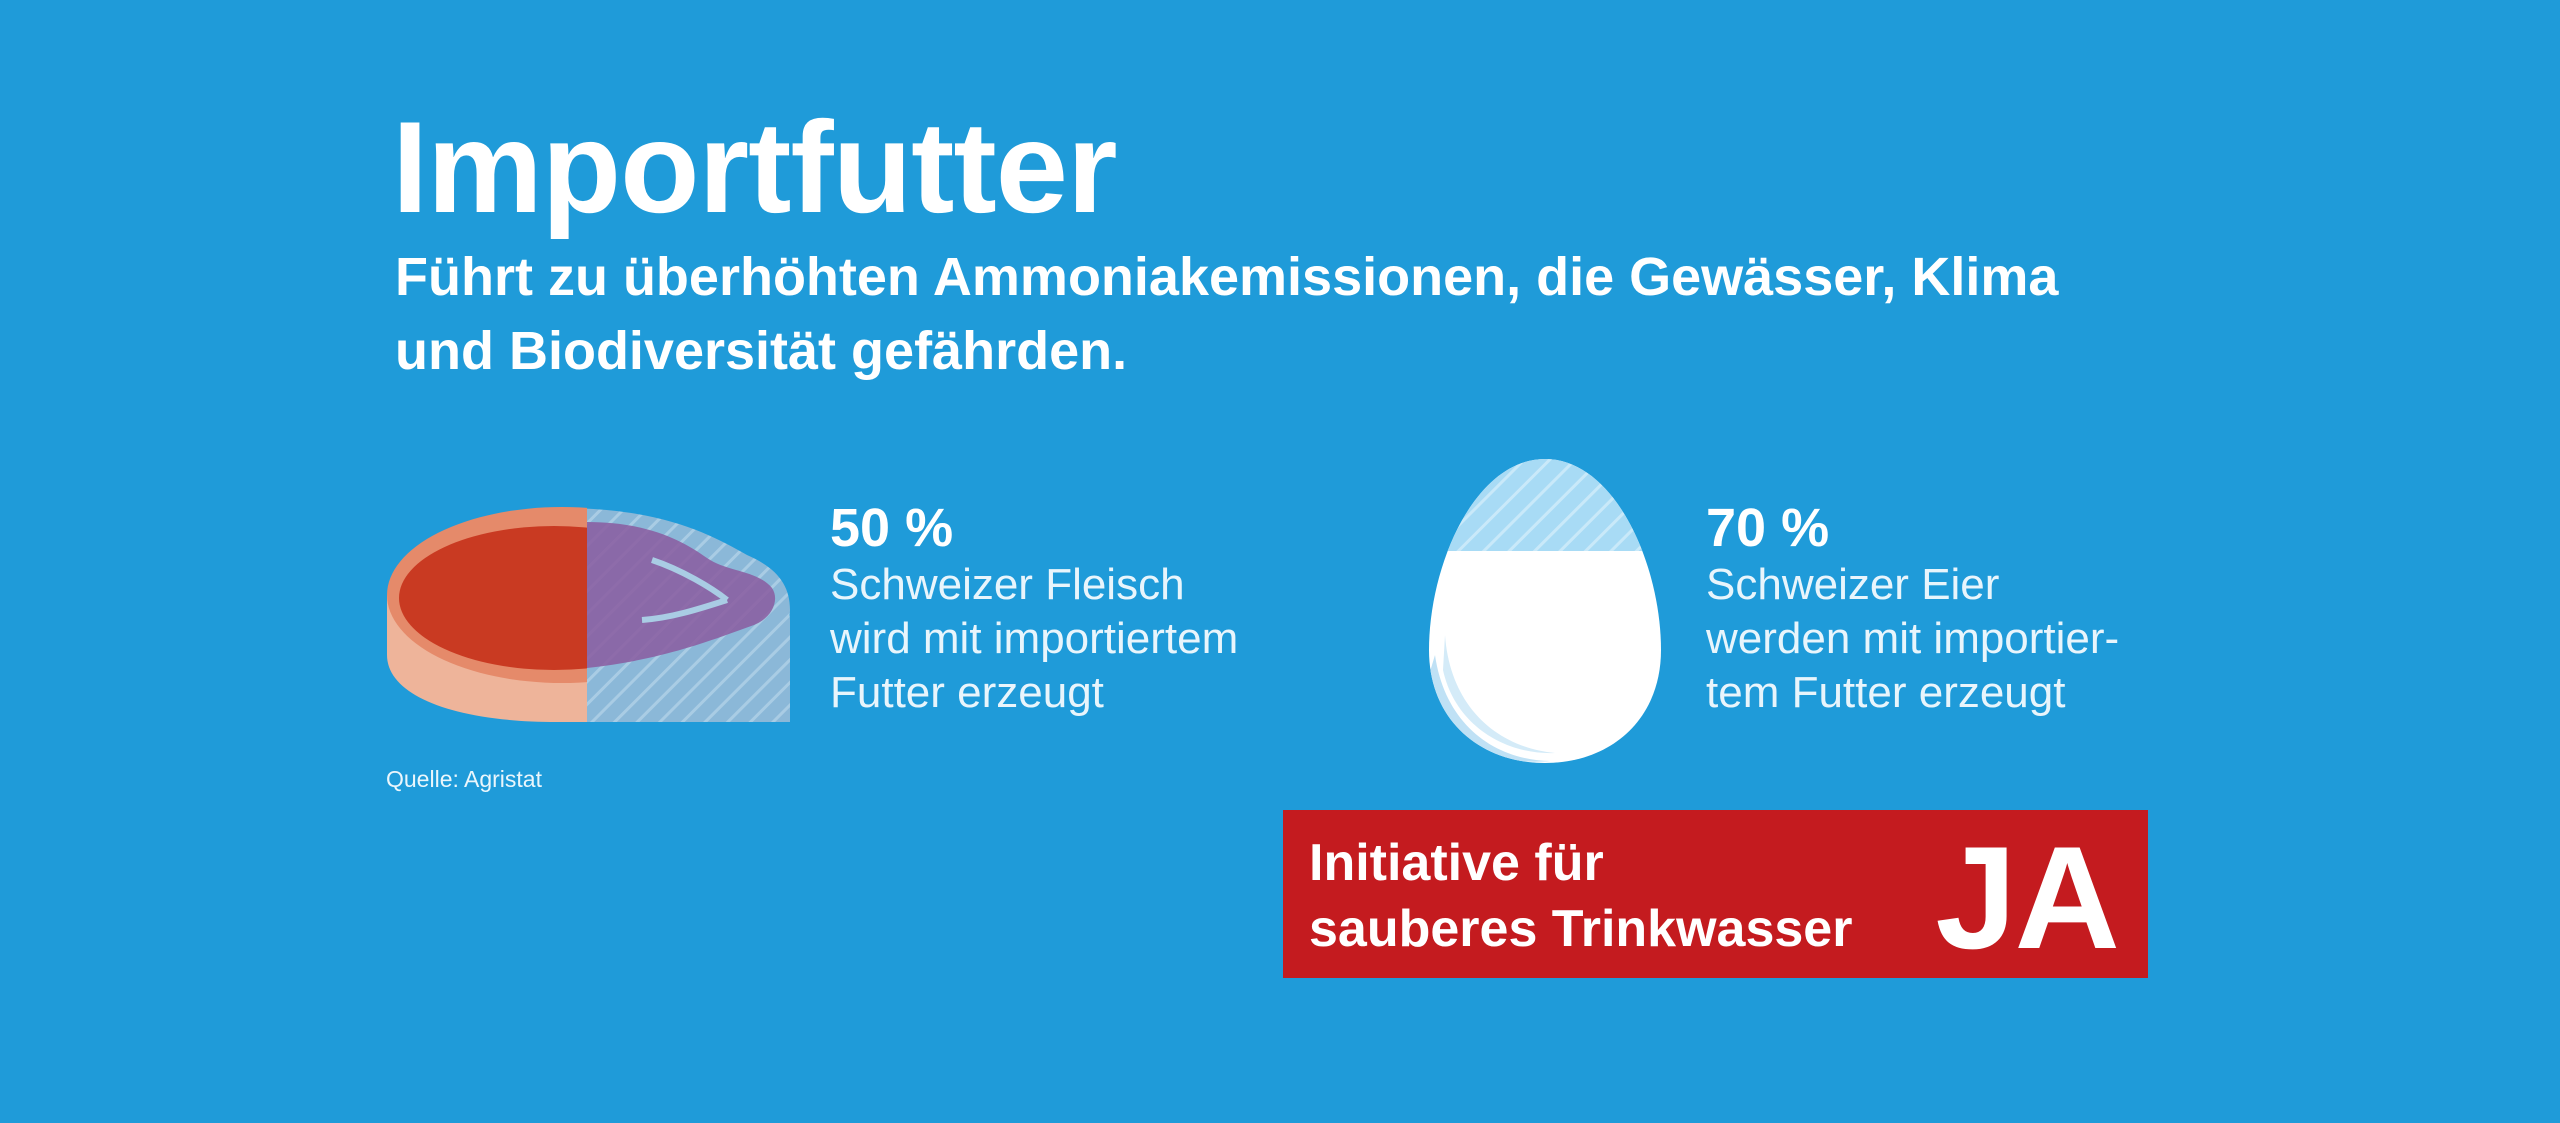  Describe the element at coordinates (588, 614) in the screenshot. I see `steak-icon` at that location.